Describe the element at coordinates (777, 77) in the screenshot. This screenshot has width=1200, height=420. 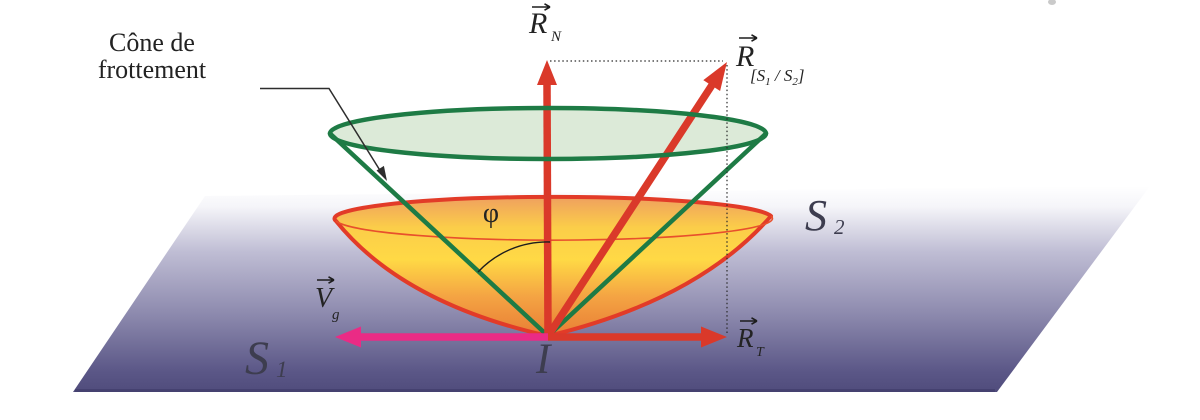
I see `rg-sub: [S1 / S2]` at that location.